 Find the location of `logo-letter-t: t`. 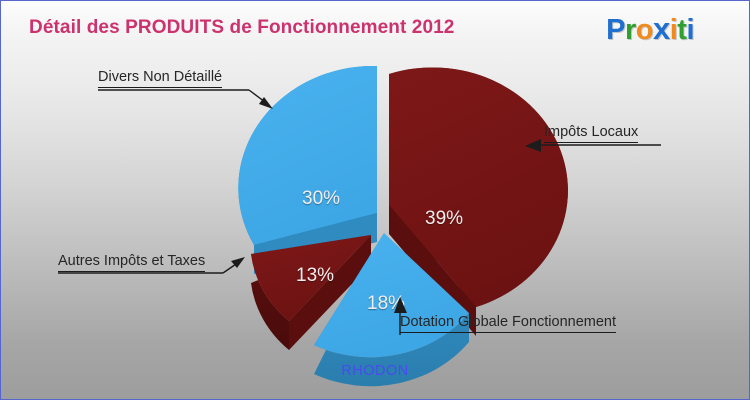

logo-letter-t: t is located at coordinates (682, 30).